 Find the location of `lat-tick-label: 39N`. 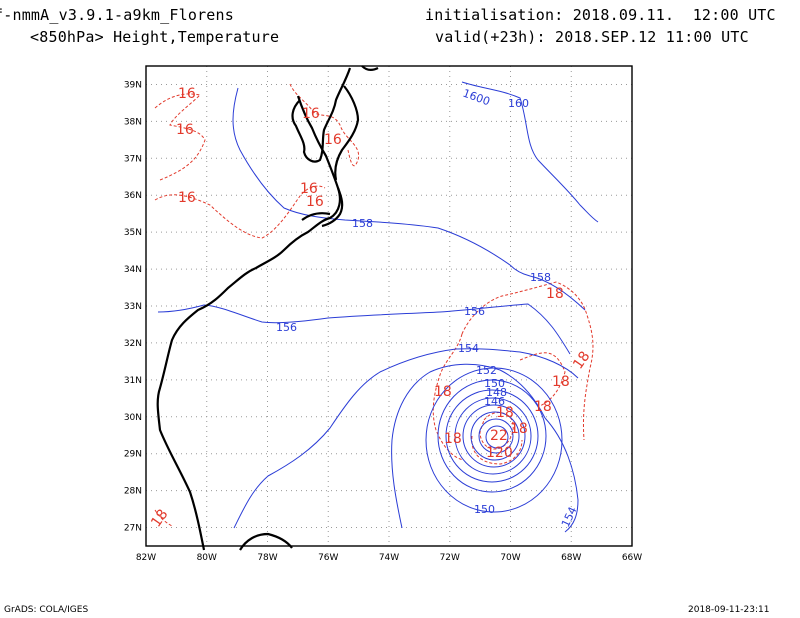

lat-tick-label: 39N is located at coordinates (133, 85).